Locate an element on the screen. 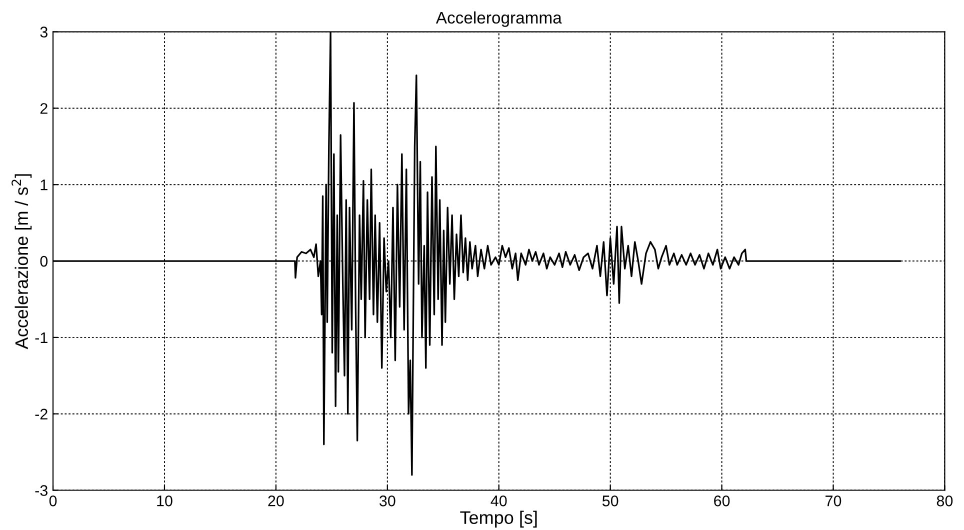 This screenshot has height=530, width=964. chart-title: Accelerogramma is located at coordinates (499, 19).